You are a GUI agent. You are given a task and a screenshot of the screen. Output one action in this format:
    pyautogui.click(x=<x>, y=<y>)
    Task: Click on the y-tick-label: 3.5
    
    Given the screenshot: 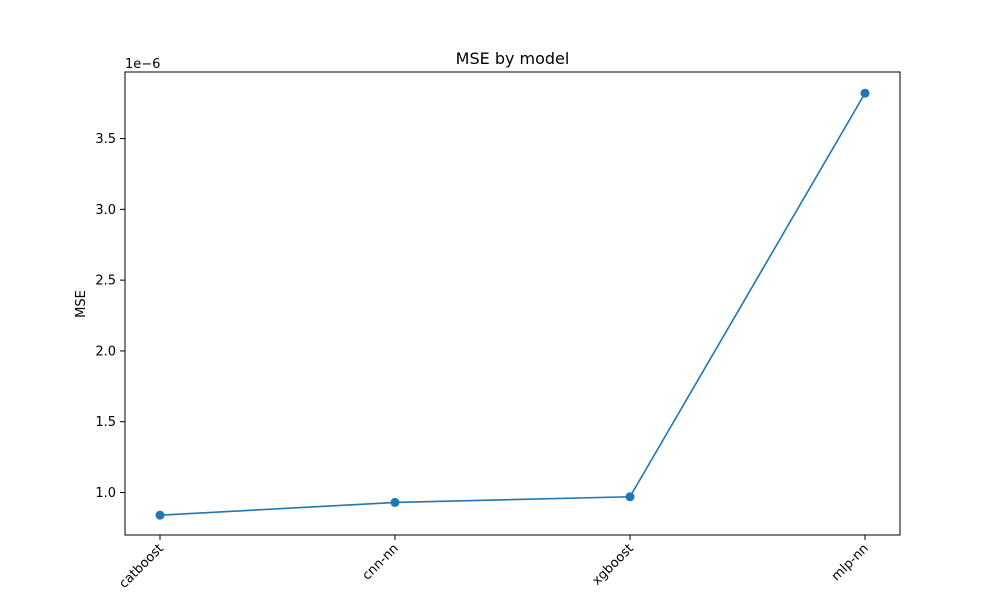 What is the action you would take?
    pyautogui.click(x=105, y=139)
    